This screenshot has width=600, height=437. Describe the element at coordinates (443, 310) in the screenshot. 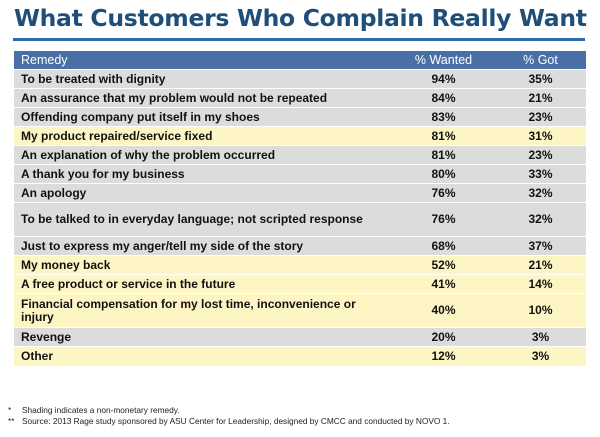

I see `wanted-cell: 40%` at that location.